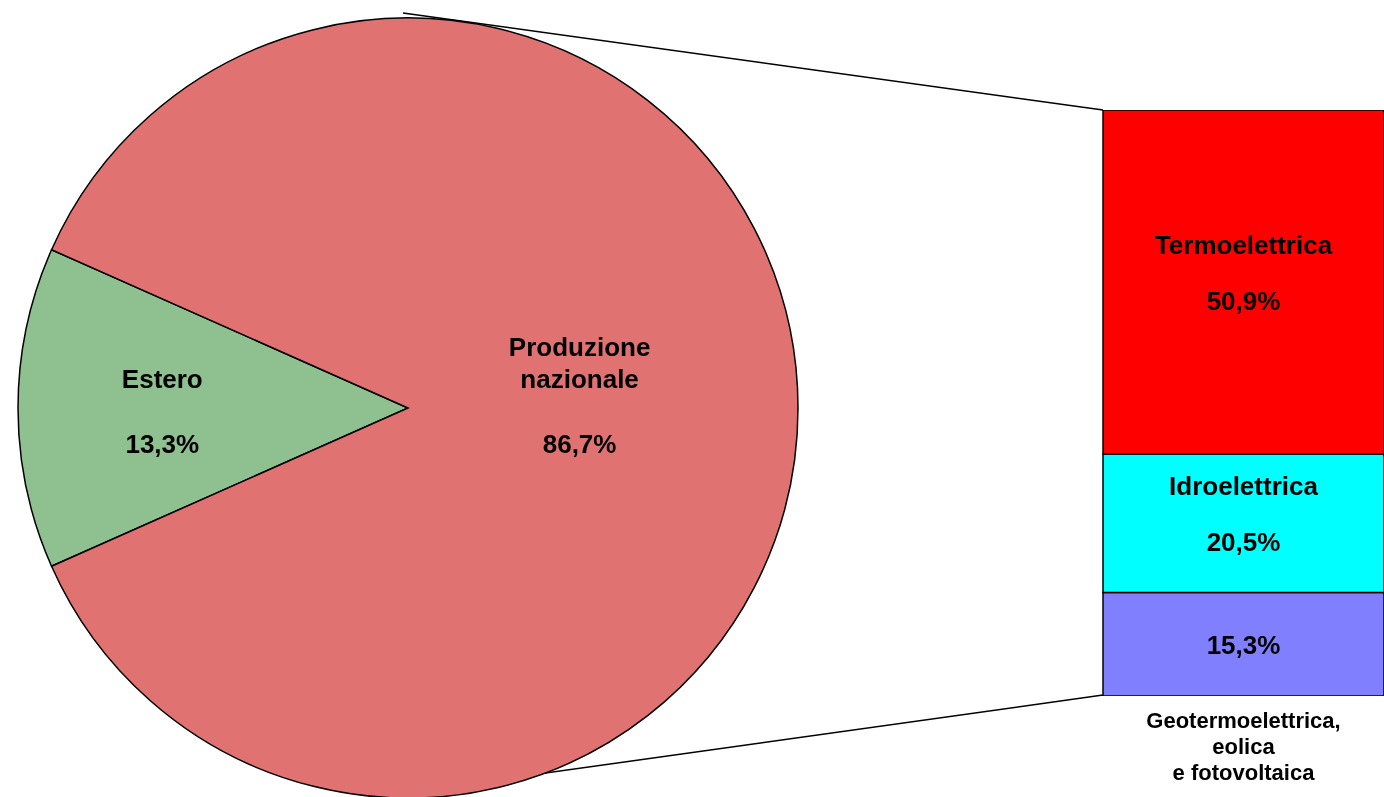  Describe the element at coordinates (579, 444) in the screenshot. I see `data-label: 86,7%` at that location.